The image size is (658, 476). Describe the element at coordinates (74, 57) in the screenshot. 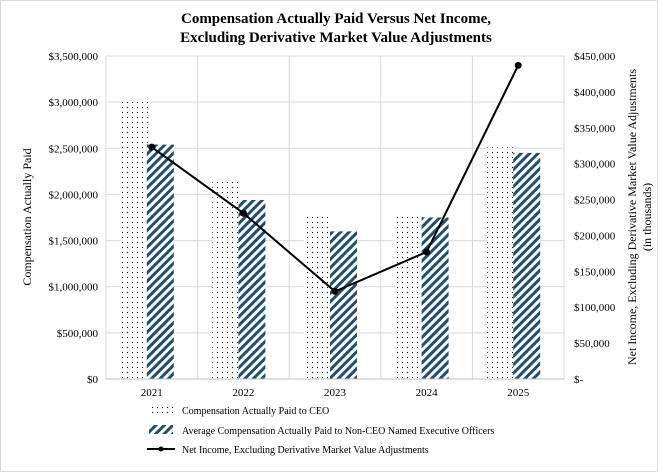

I see `y-tick-label: $3,500,000` at that location.